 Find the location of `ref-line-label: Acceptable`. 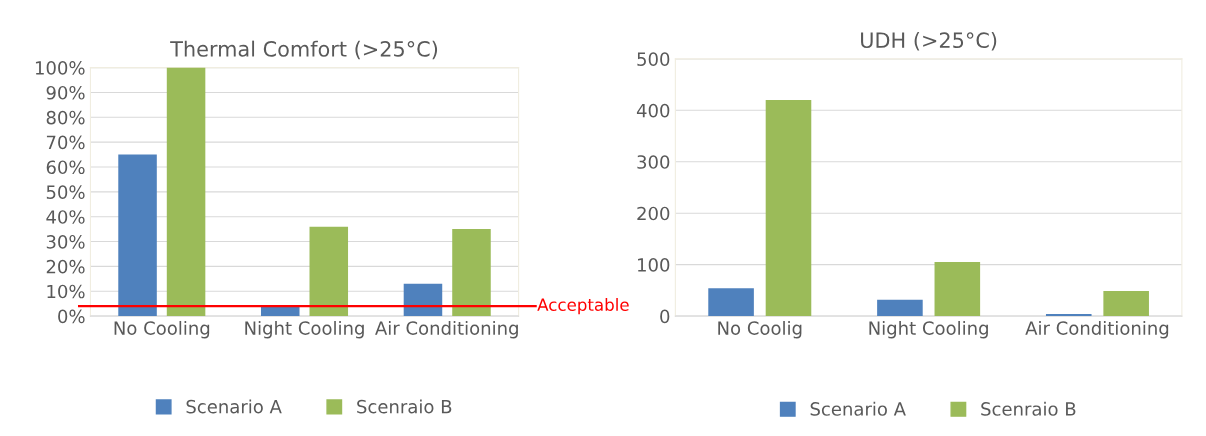

ref-line-label: Acceptable is located at coordinates (583, 306).